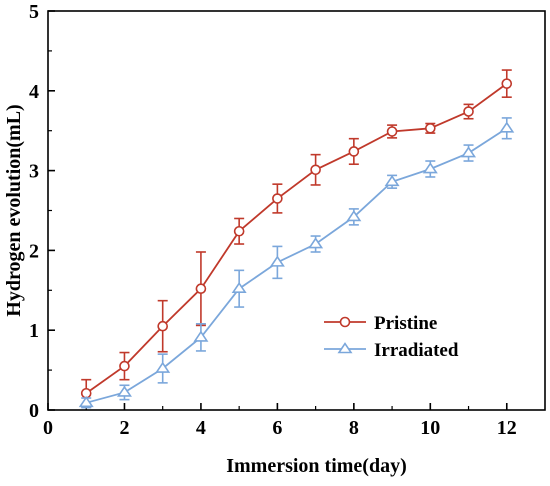 This screenshot has width=550, height=486. I want to click on legend-label-pristine: Pristine, so click(405, 323).